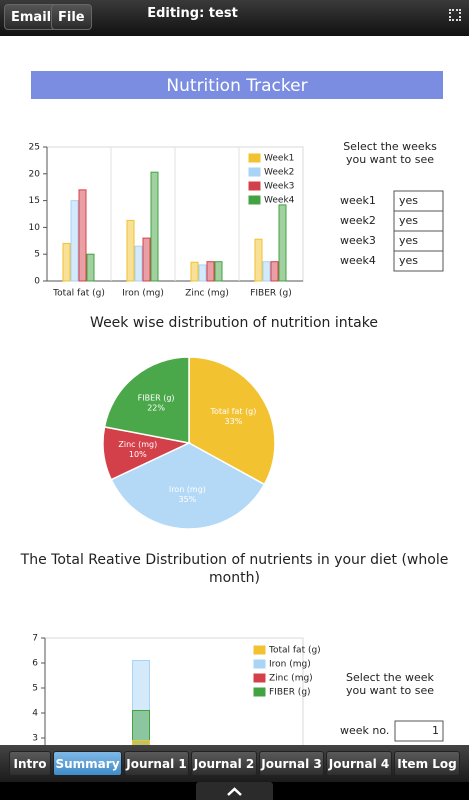 This screenshot has width=469, height=800. I want to click on legend-label: Total fat (g), so click(294, 651).